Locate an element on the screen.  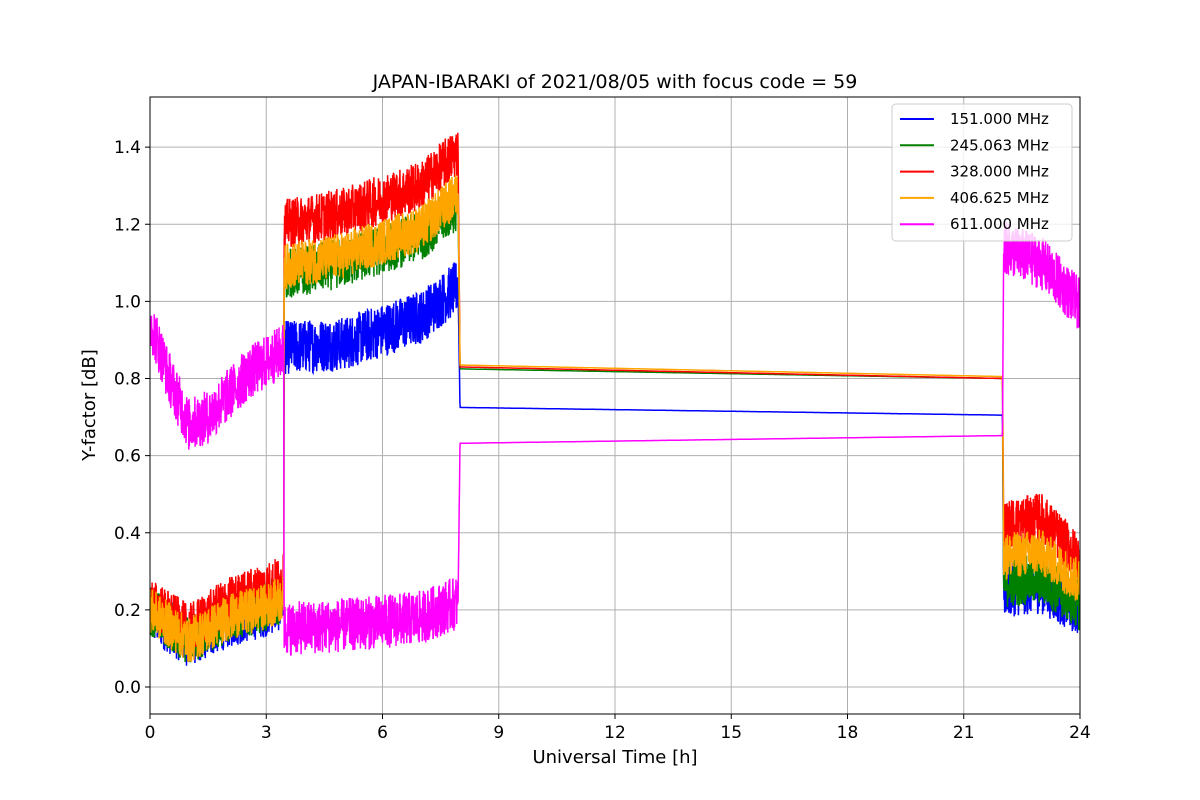
x-tick-label: 12 is located at coordinates (615, 733).